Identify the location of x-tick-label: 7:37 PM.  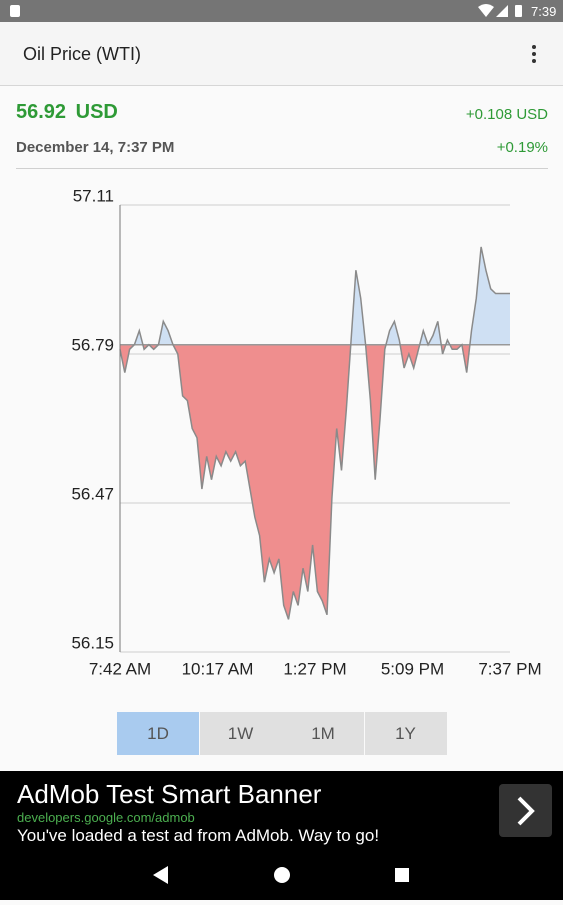
(509, 668).